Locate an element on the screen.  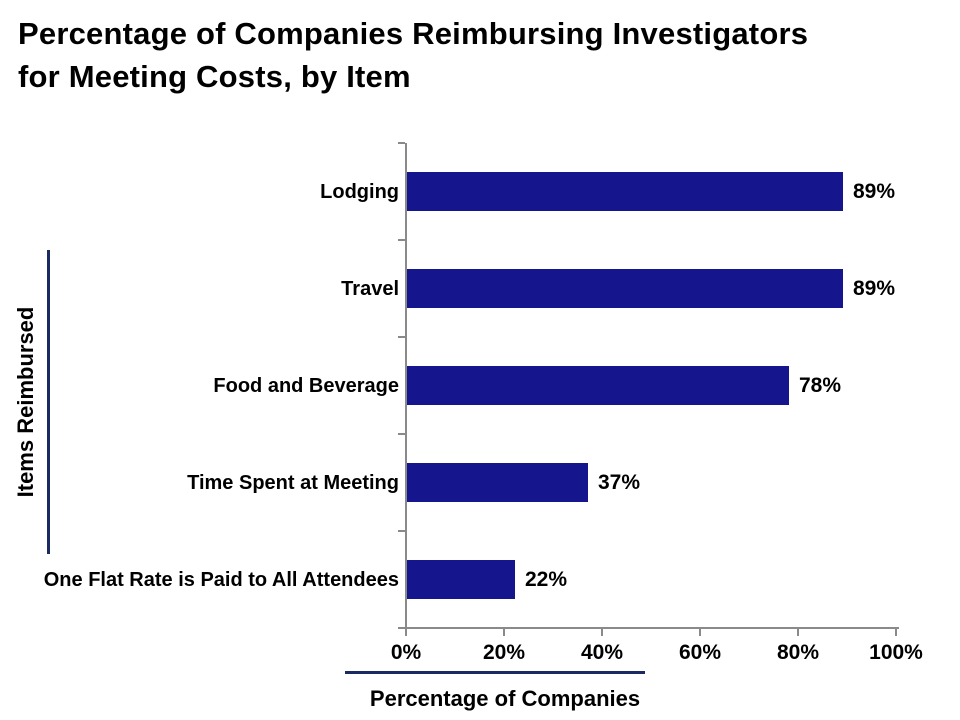
x-axis-tick-label: 40% is located at coordinates (602, 652).